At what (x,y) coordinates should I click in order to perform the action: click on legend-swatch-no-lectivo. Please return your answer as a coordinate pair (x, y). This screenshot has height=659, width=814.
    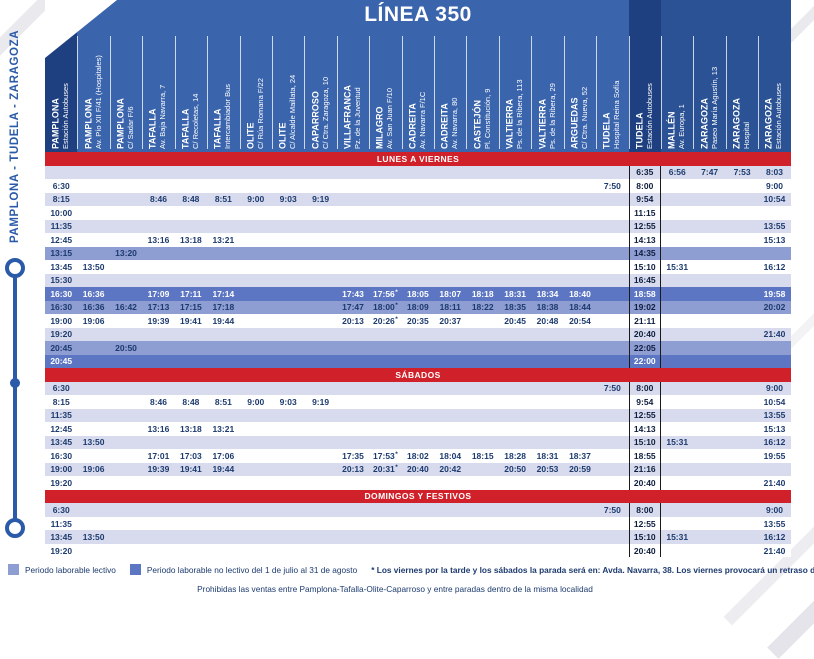
    Looking at the image, I should click on (135, 569).